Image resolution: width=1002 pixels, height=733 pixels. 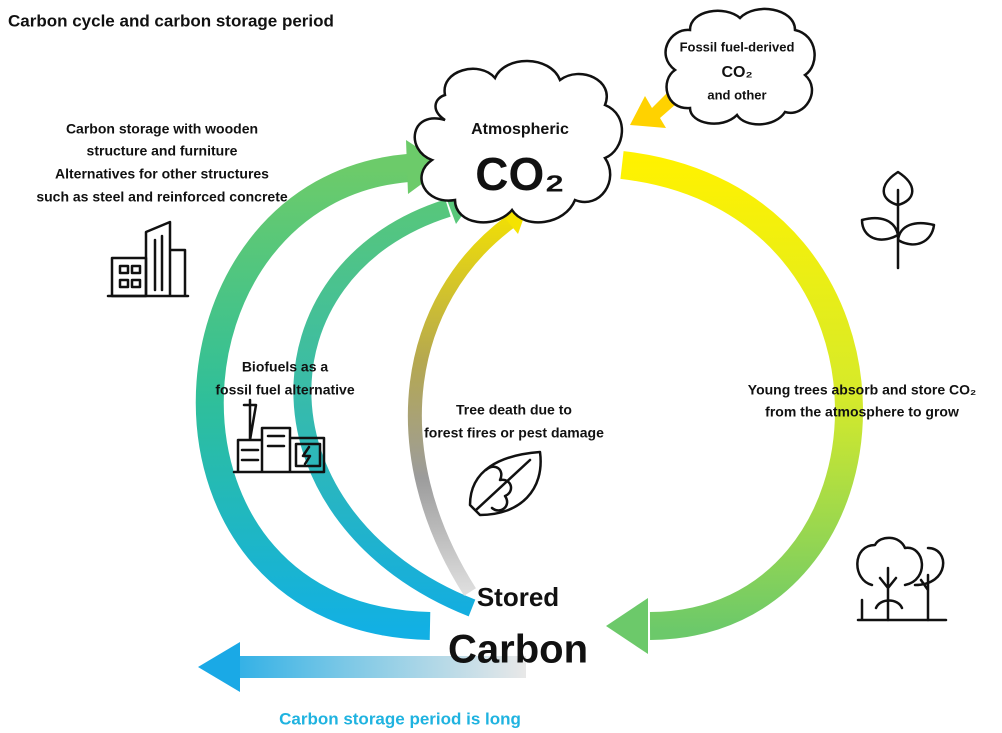 What do you see at coordinates (902, 579) in the screenshot?
I see `trees-icon` at bounding box center [902, 579].